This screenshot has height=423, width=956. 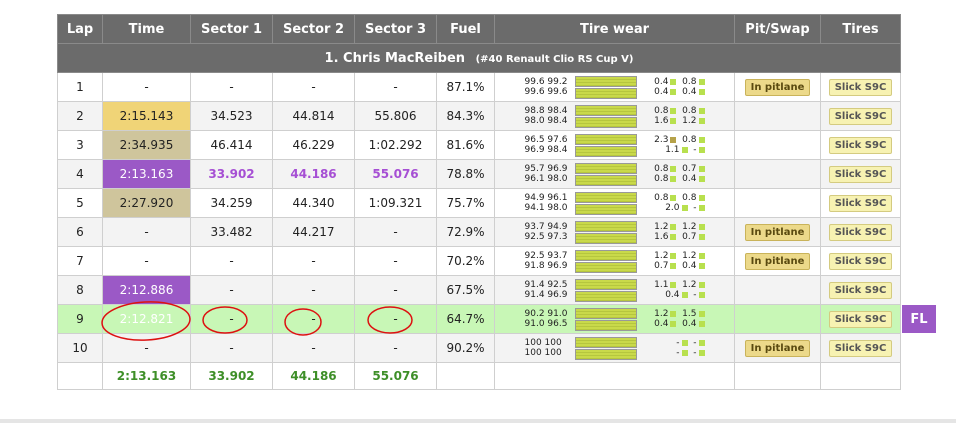 What do you see at coordinates (465, 290) in the screenshot?
I see `fuel-level: 67.5%` at bounding box center [465, 290].